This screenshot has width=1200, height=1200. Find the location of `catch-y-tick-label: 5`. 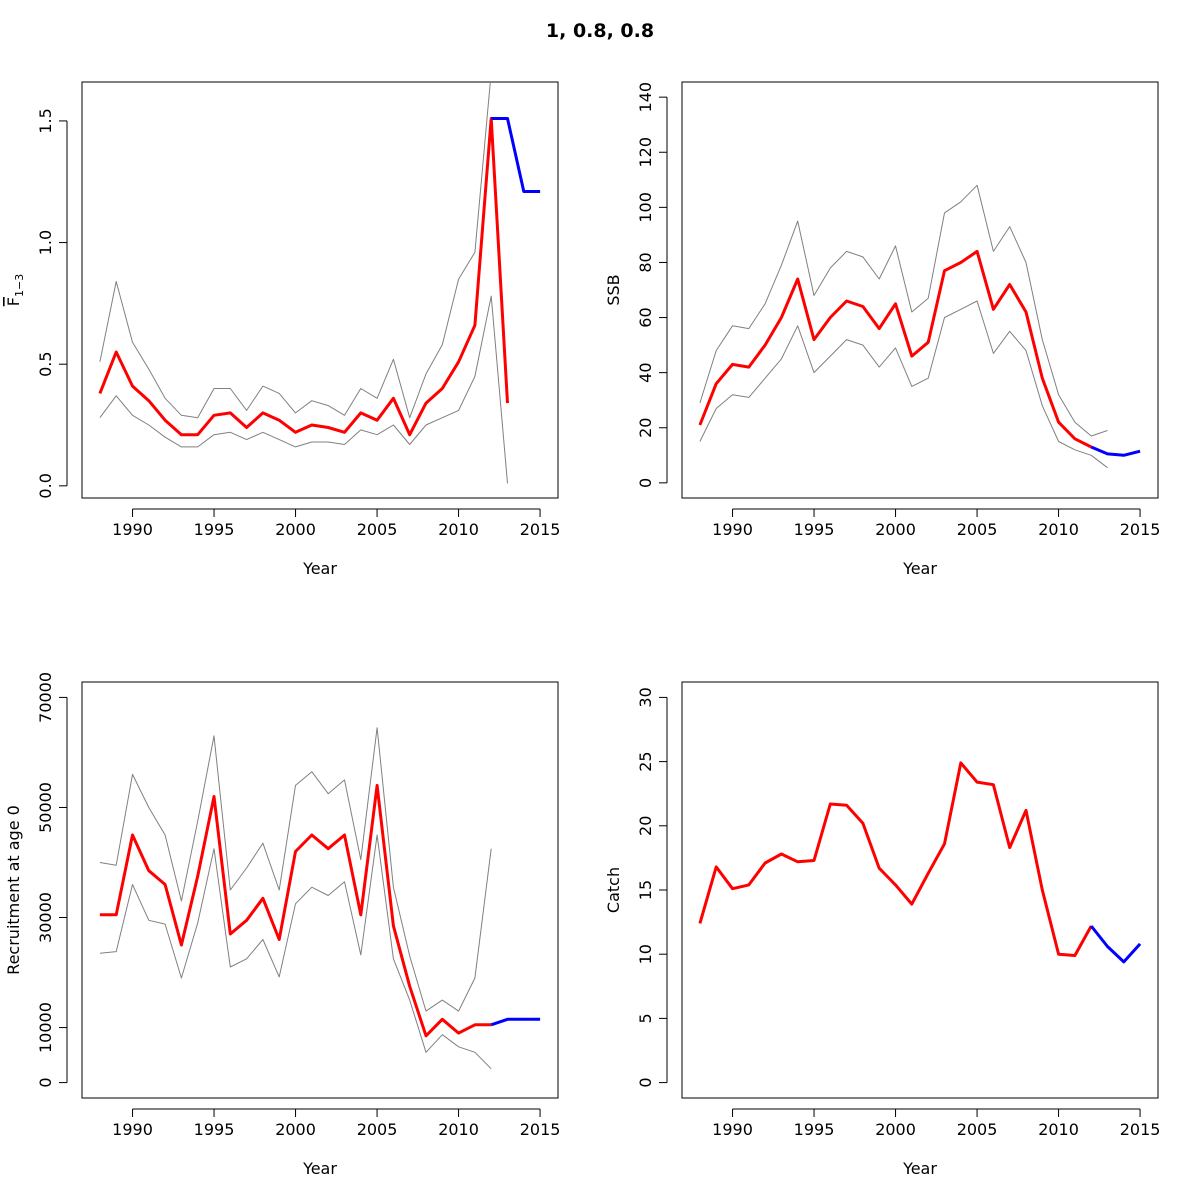

catch-y-tick-label: 5 is located at coordinates (645, 1018).